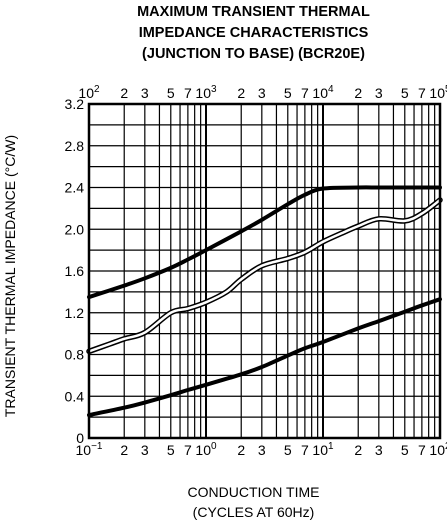 The height and width of the screenshot is (529, 447). Describe the element at coordinates (75, 229) in the screenshot. I see `y-tick-label: 2.0` at that location.